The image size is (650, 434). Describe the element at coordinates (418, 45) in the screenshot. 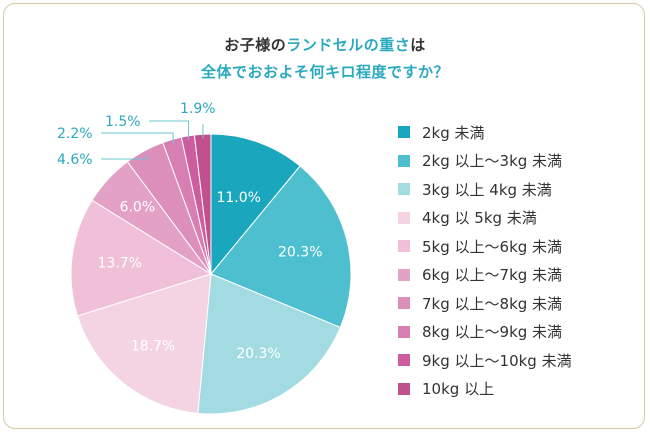

I see `title-text-post: は` at that location.